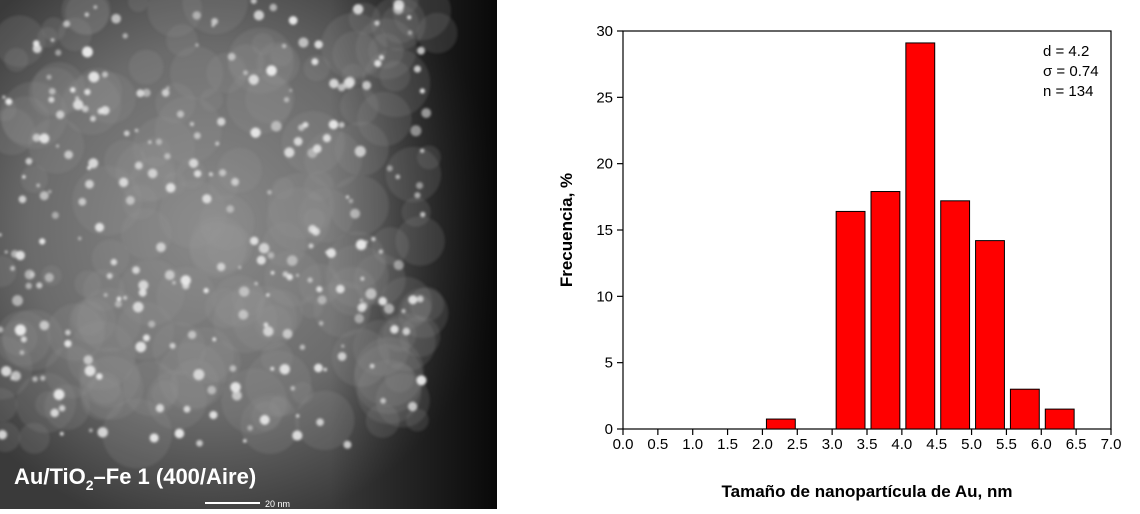  What do you see at coordinates (657, 444) in the screenshot?
I see `x-tick-label: 0.5` at bounding box center [657, 444].